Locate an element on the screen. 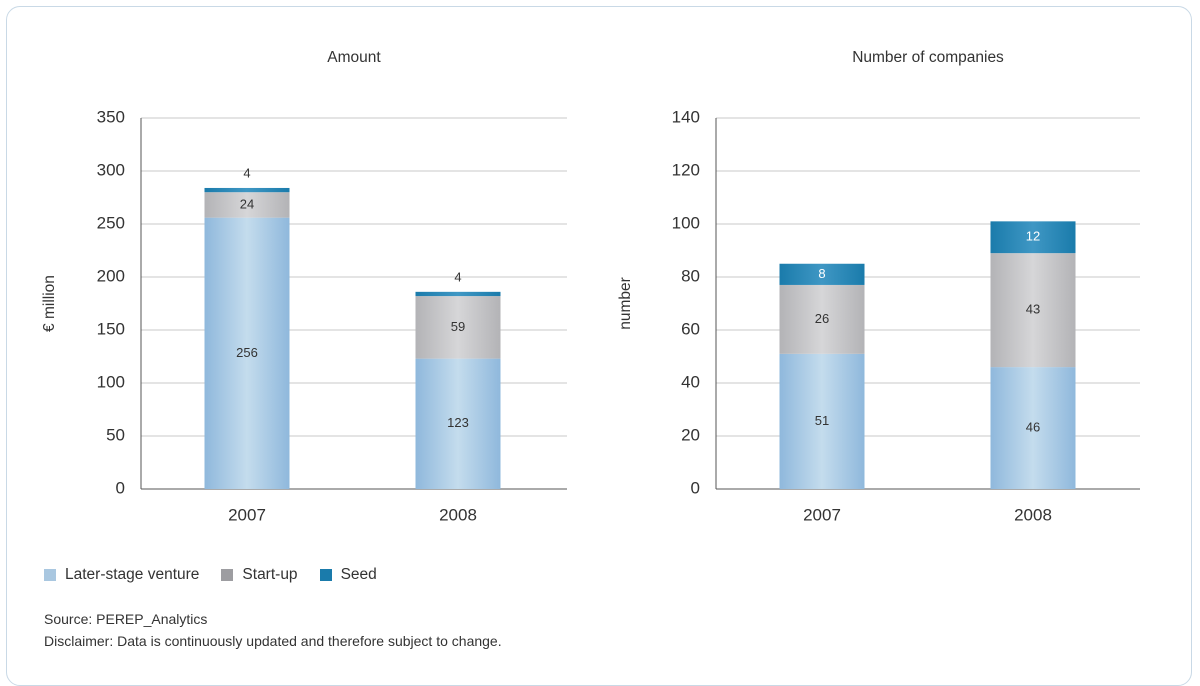  companies-y-tick-label: 120 is located at coordinates (686, 169).